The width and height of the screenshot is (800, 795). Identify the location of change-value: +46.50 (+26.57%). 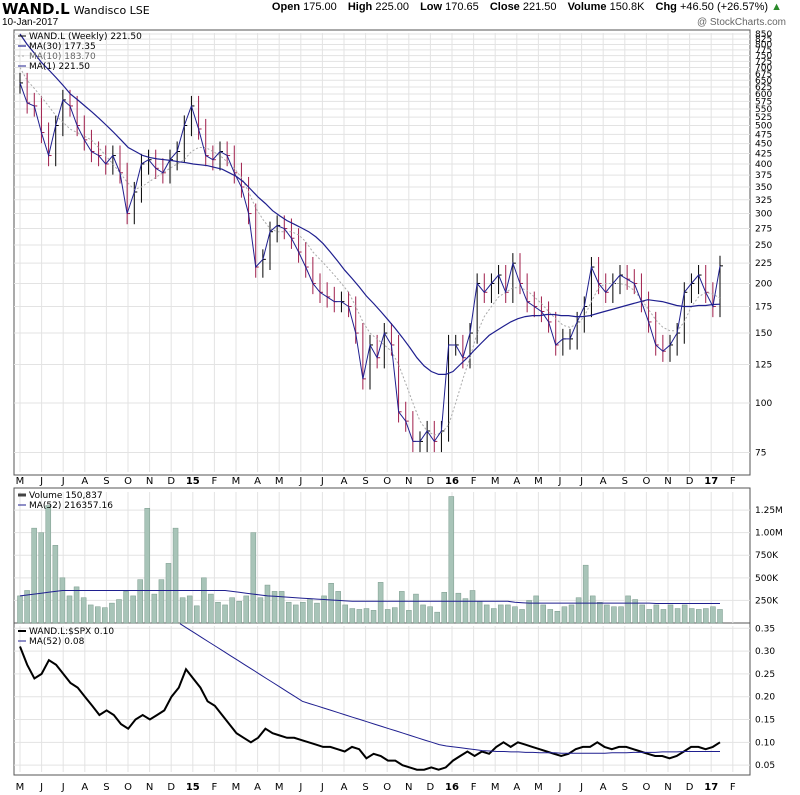
(724, 7).